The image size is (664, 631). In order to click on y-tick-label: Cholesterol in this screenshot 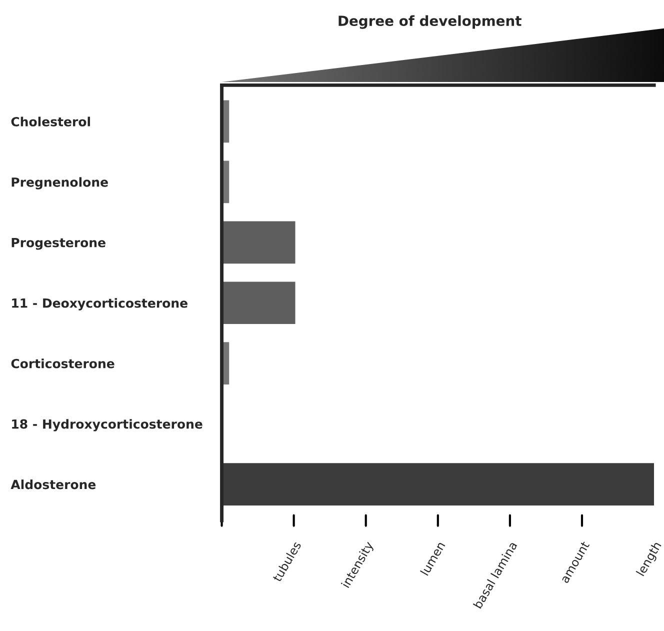, I will do `click(50, 121)`.